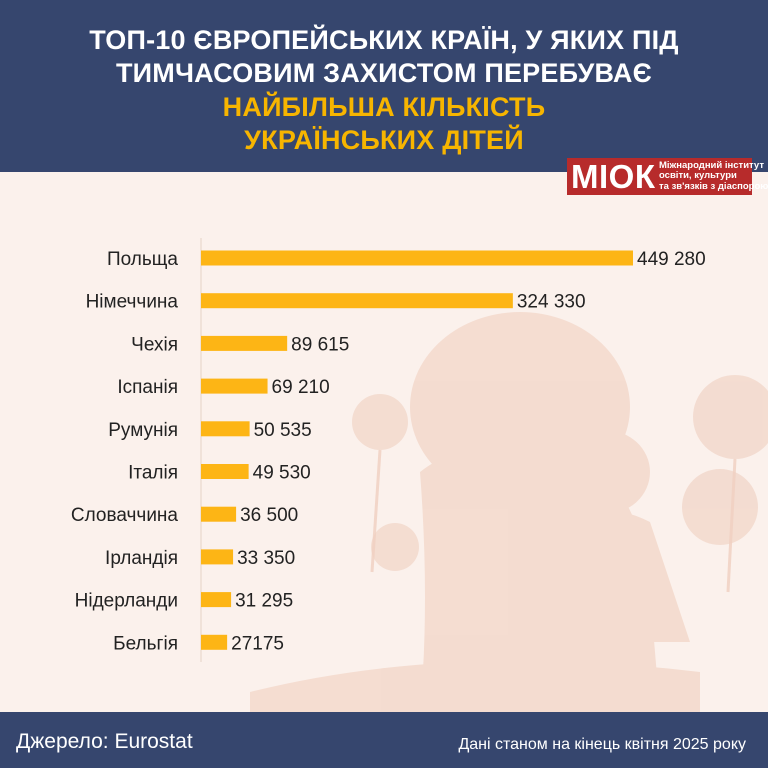 This screenshot has width=768, height=768. What do you see at coordinates (698, 176) in the screenshot?
I see `logo-text-line-2: освіти, культури` at bounding box center [698, 176].